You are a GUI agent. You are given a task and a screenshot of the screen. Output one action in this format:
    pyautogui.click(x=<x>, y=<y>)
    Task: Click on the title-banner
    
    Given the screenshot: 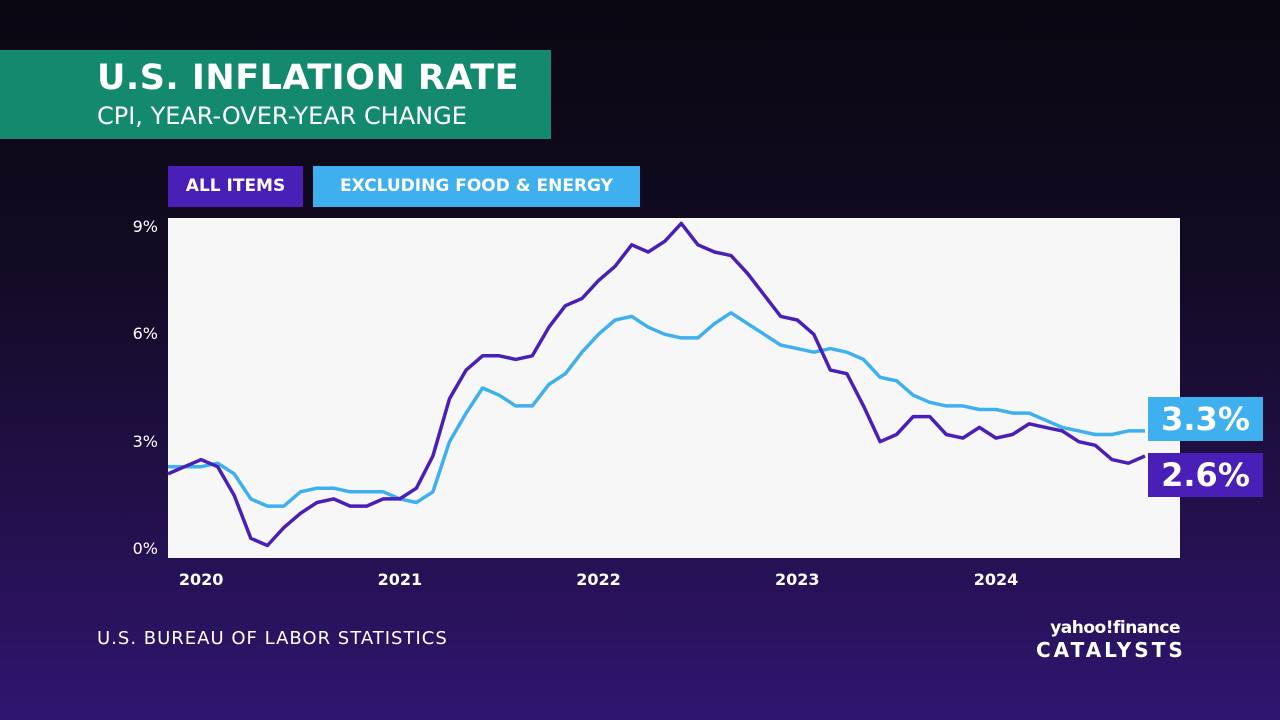 What is the action you would take?
    pyautogui.click(x=275, y=94)
    